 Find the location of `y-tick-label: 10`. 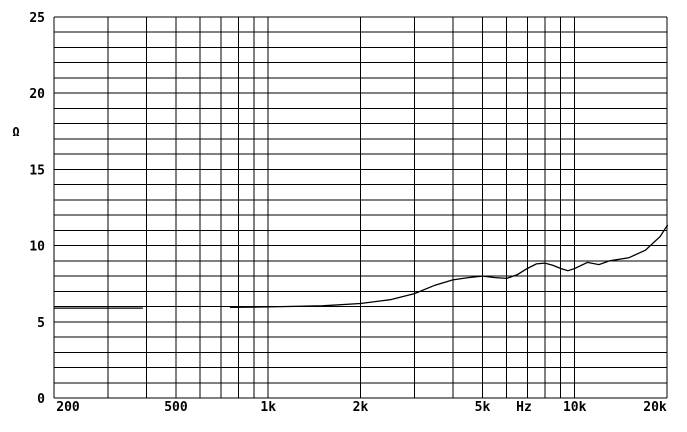

y-tick-label: 10 is located at coordinates (37, 247).